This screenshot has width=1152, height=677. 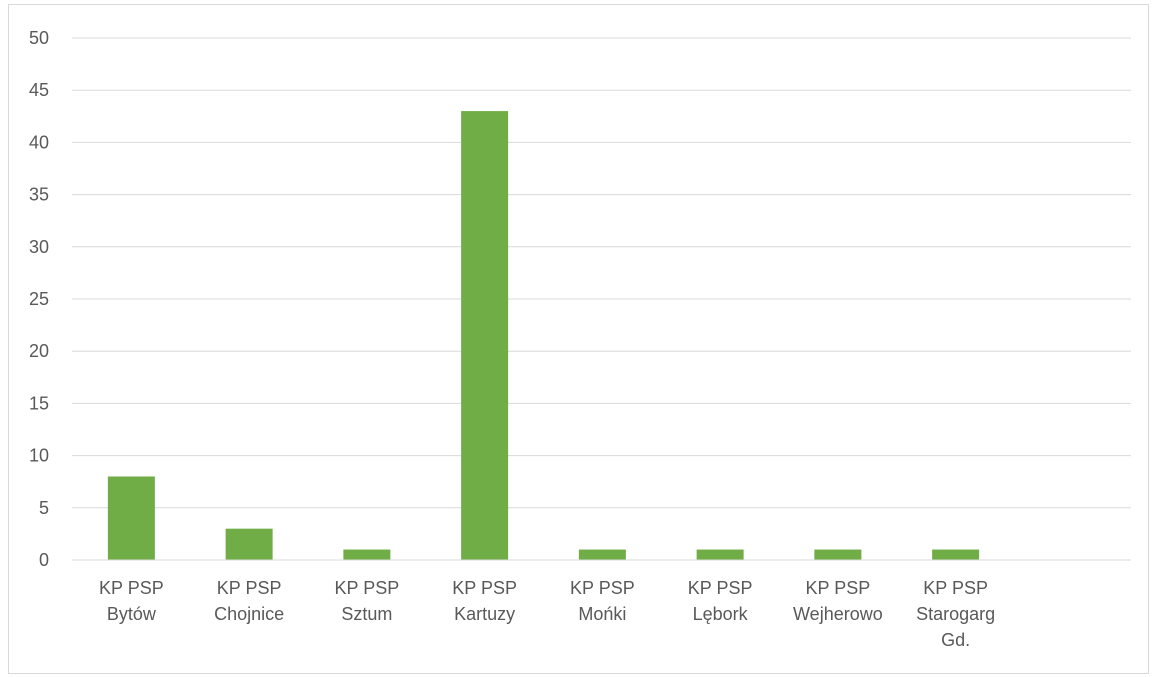 I want to click on y-tick-label: 40, so click(x=39, y=142).